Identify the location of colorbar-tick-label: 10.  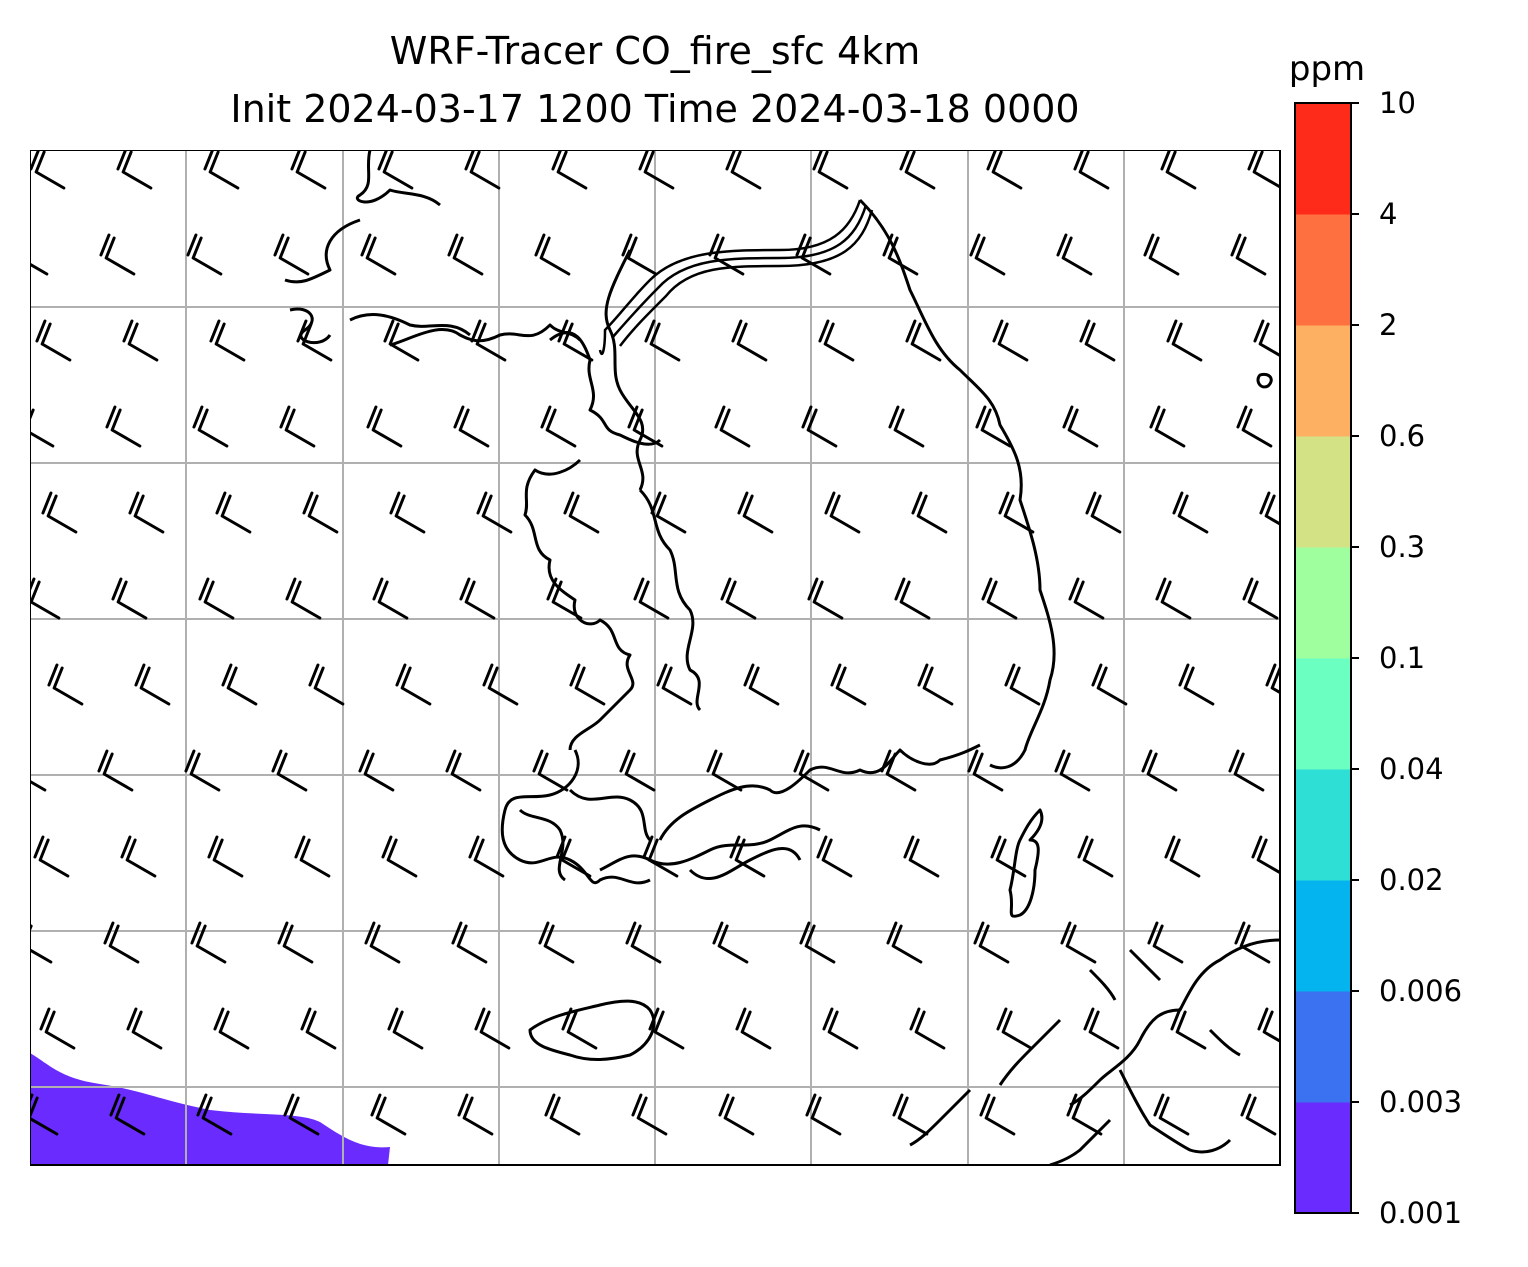
(1397, 103).